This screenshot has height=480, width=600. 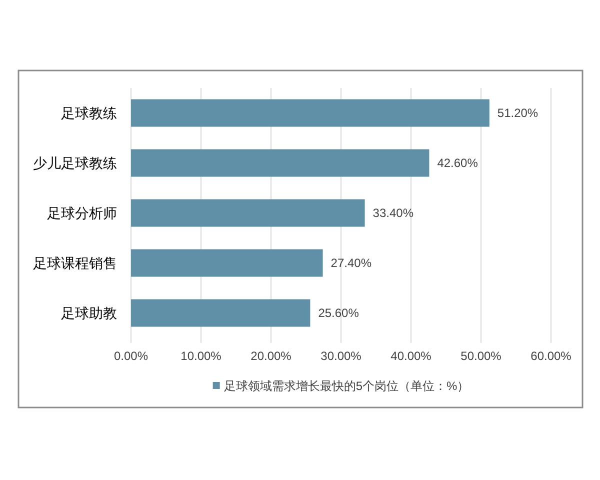 What do you see at coordinates (75, 263) in the screenshot?
I see `y-tick-label: 足球课程销售` at bounding box center [75, 263].